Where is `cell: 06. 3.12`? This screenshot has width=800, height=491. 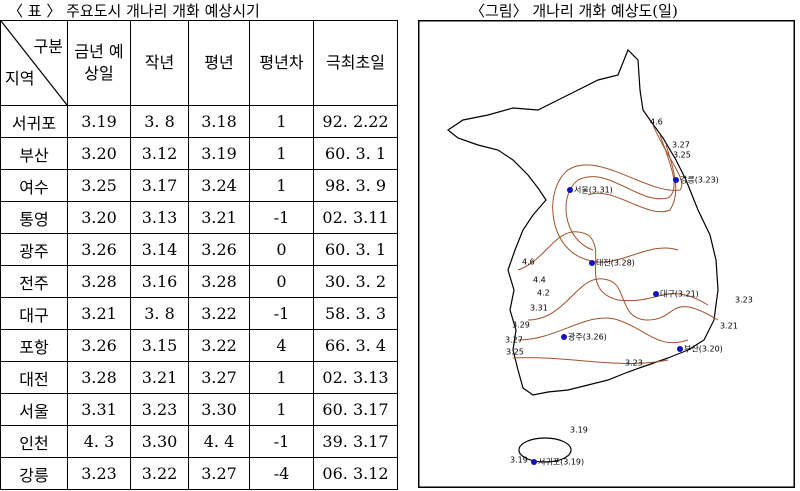 cell: 06. 3.12 is located at coordinates (355, 473).